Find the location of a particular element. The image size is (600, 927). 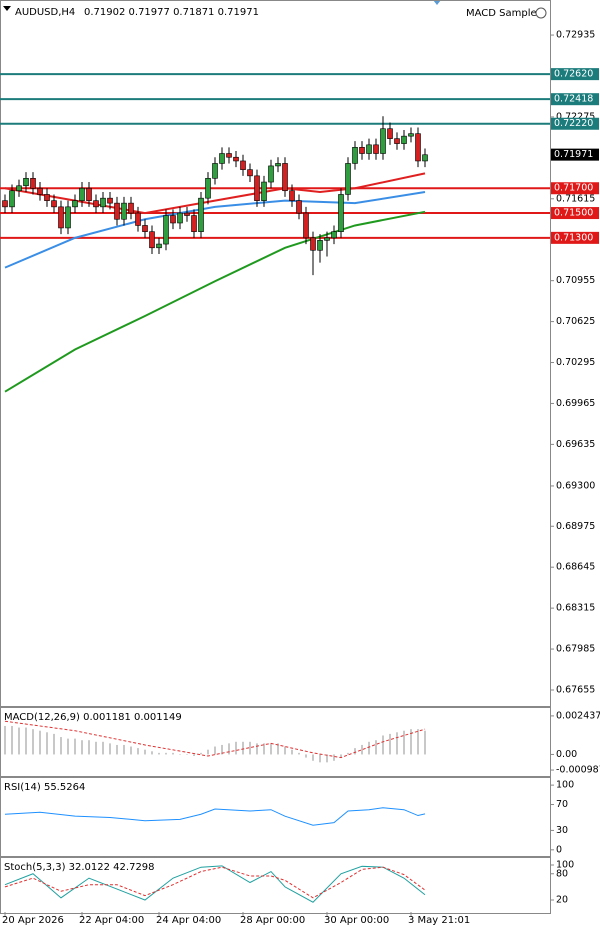

last-price-box is located at coordinates (575, 154).